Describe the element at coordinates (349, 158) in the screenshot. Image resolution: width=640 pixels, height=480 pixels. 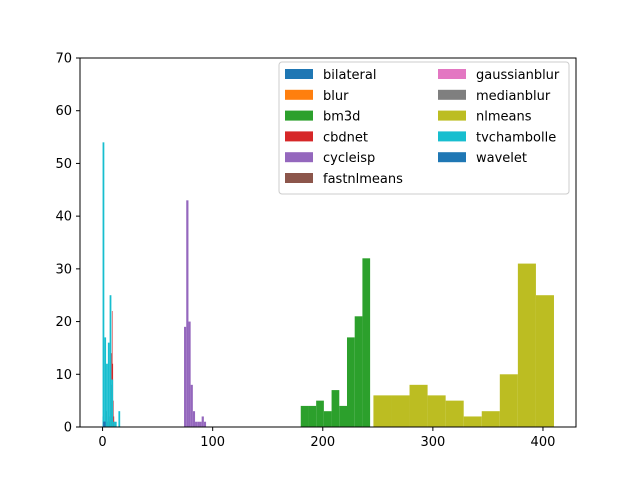
I see `legend-label: cycleisp` at that location.